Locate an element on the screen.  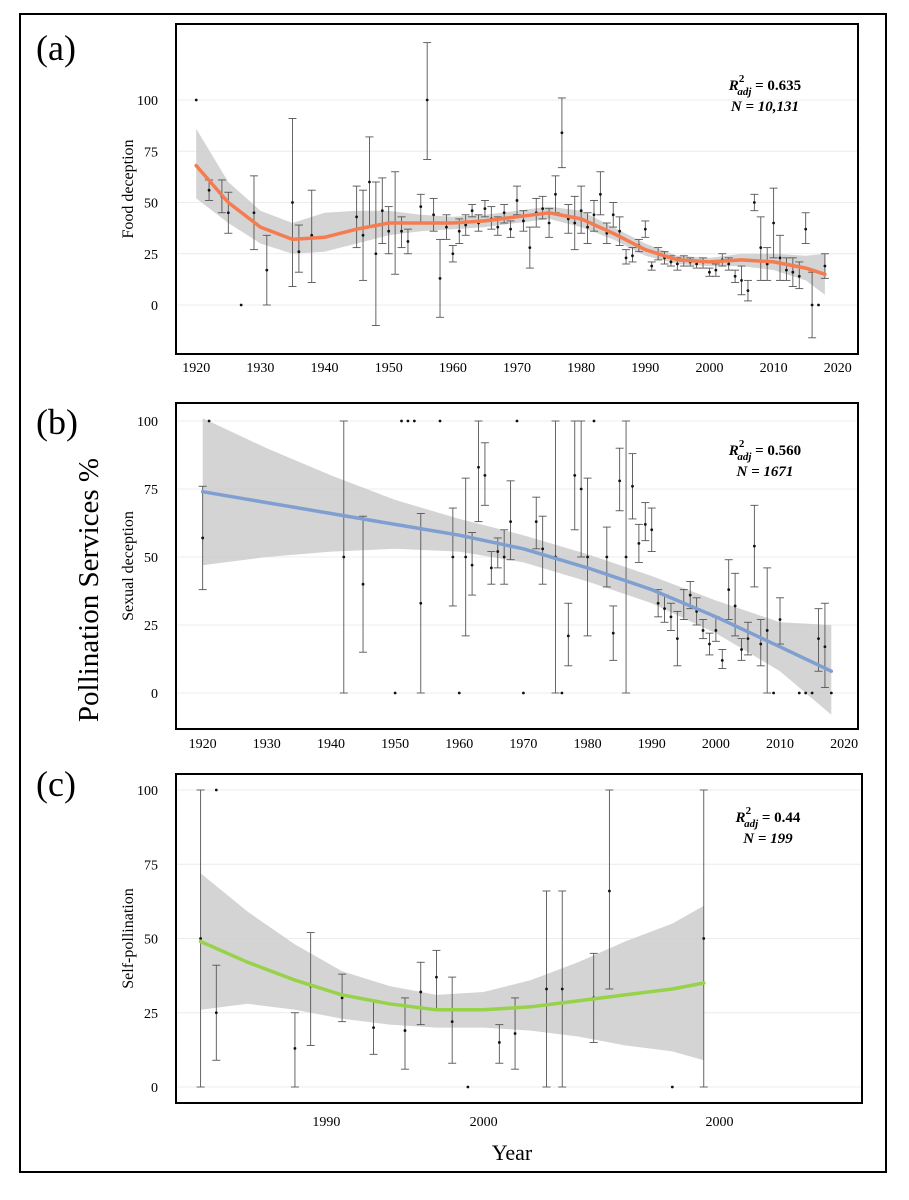
x-tick-label: 1990 is located at coordinates (645, 368).